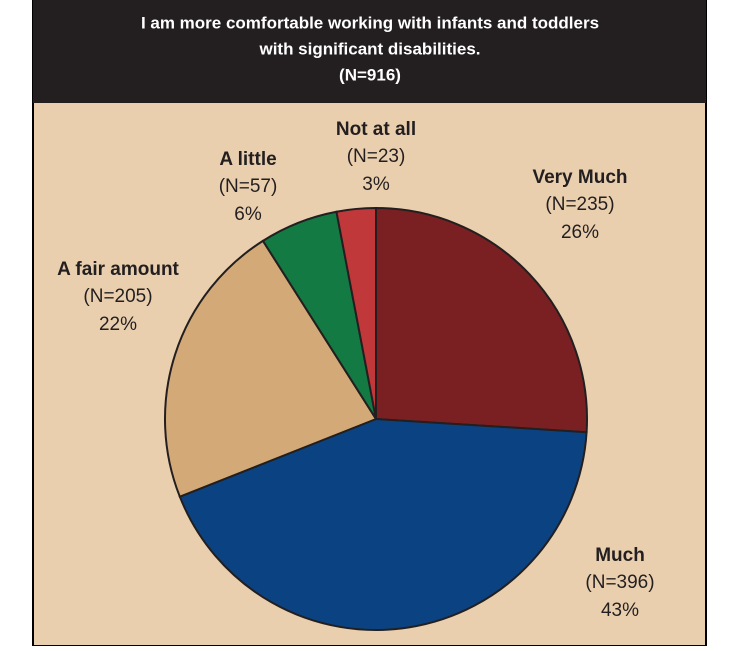  Describe the element at coordinates (369, 48) in the screenshot. I see `chart-title: with significant disabilities.` at that location.